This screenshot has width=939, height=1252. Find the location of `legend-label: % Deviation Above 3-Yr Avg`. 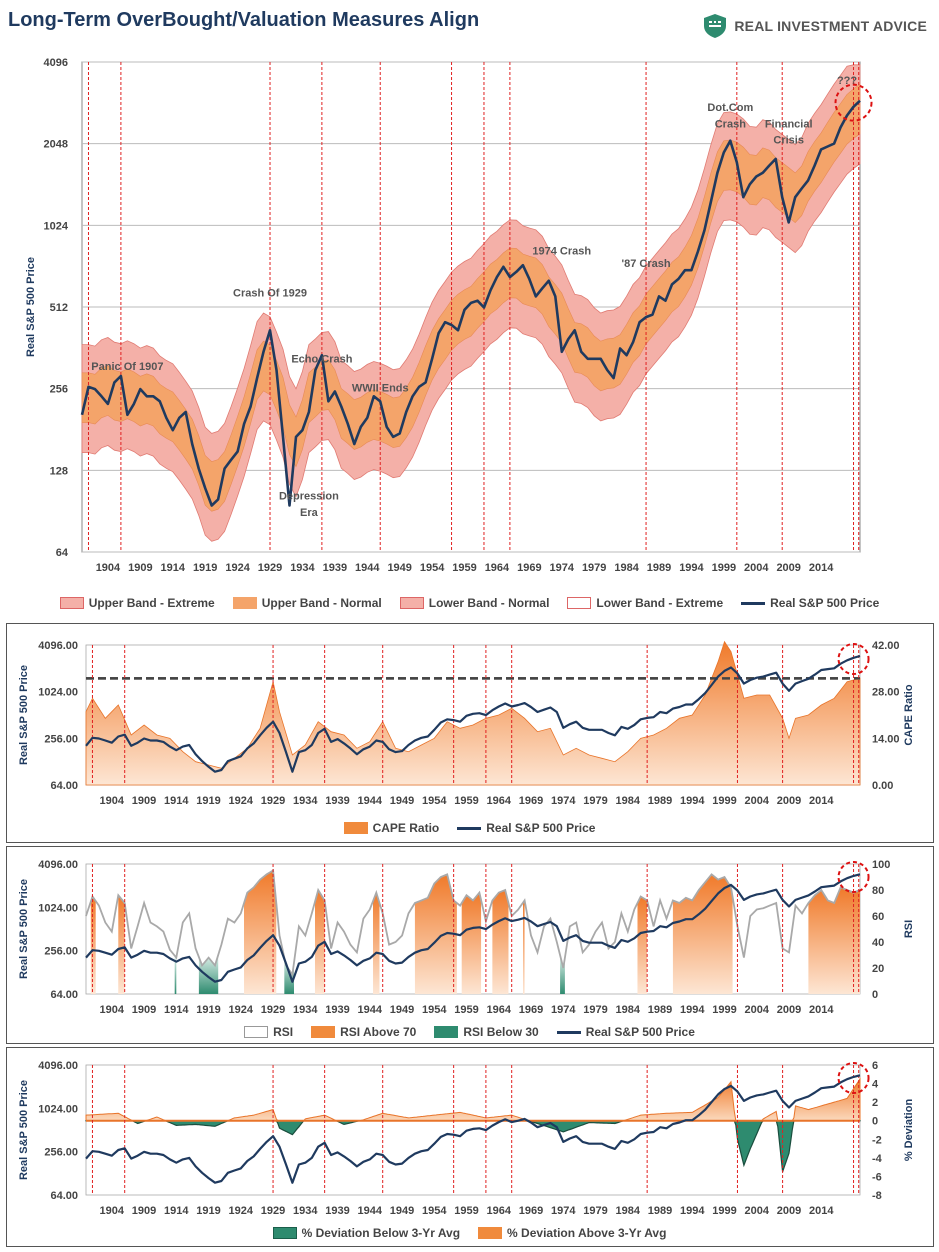

legend-label: % Deviation Above 3-Yr Avg is located at coordinates (587, 1233).